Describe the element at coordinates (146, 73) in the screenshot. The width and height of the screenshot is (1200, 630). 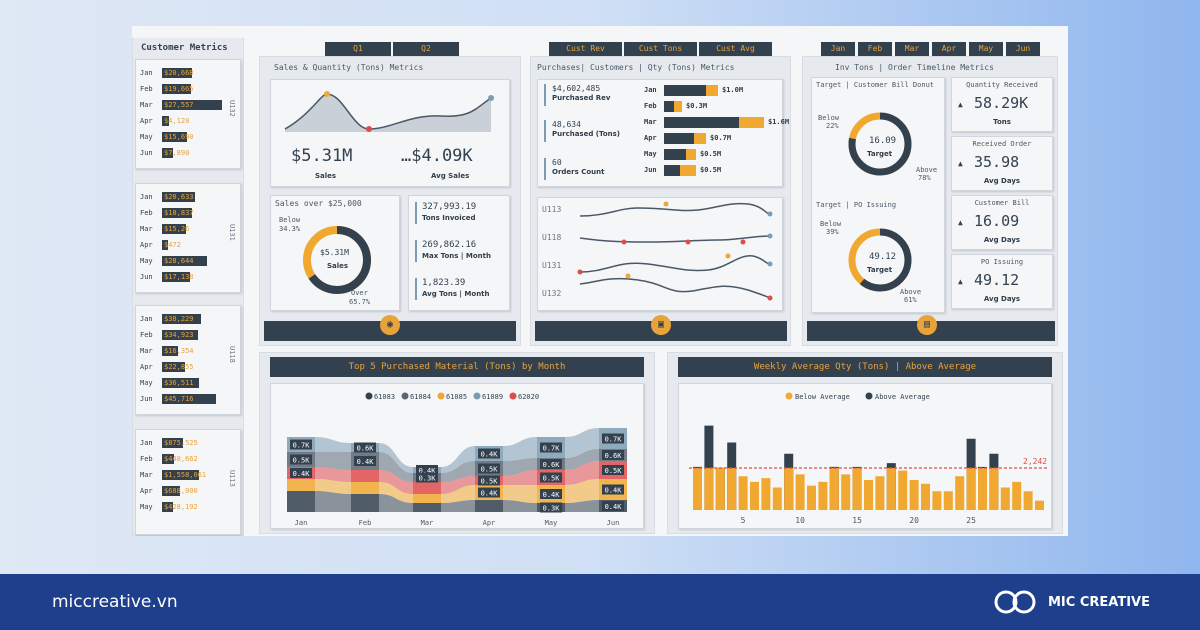
I see `customer-month-label: Jan` at that location.